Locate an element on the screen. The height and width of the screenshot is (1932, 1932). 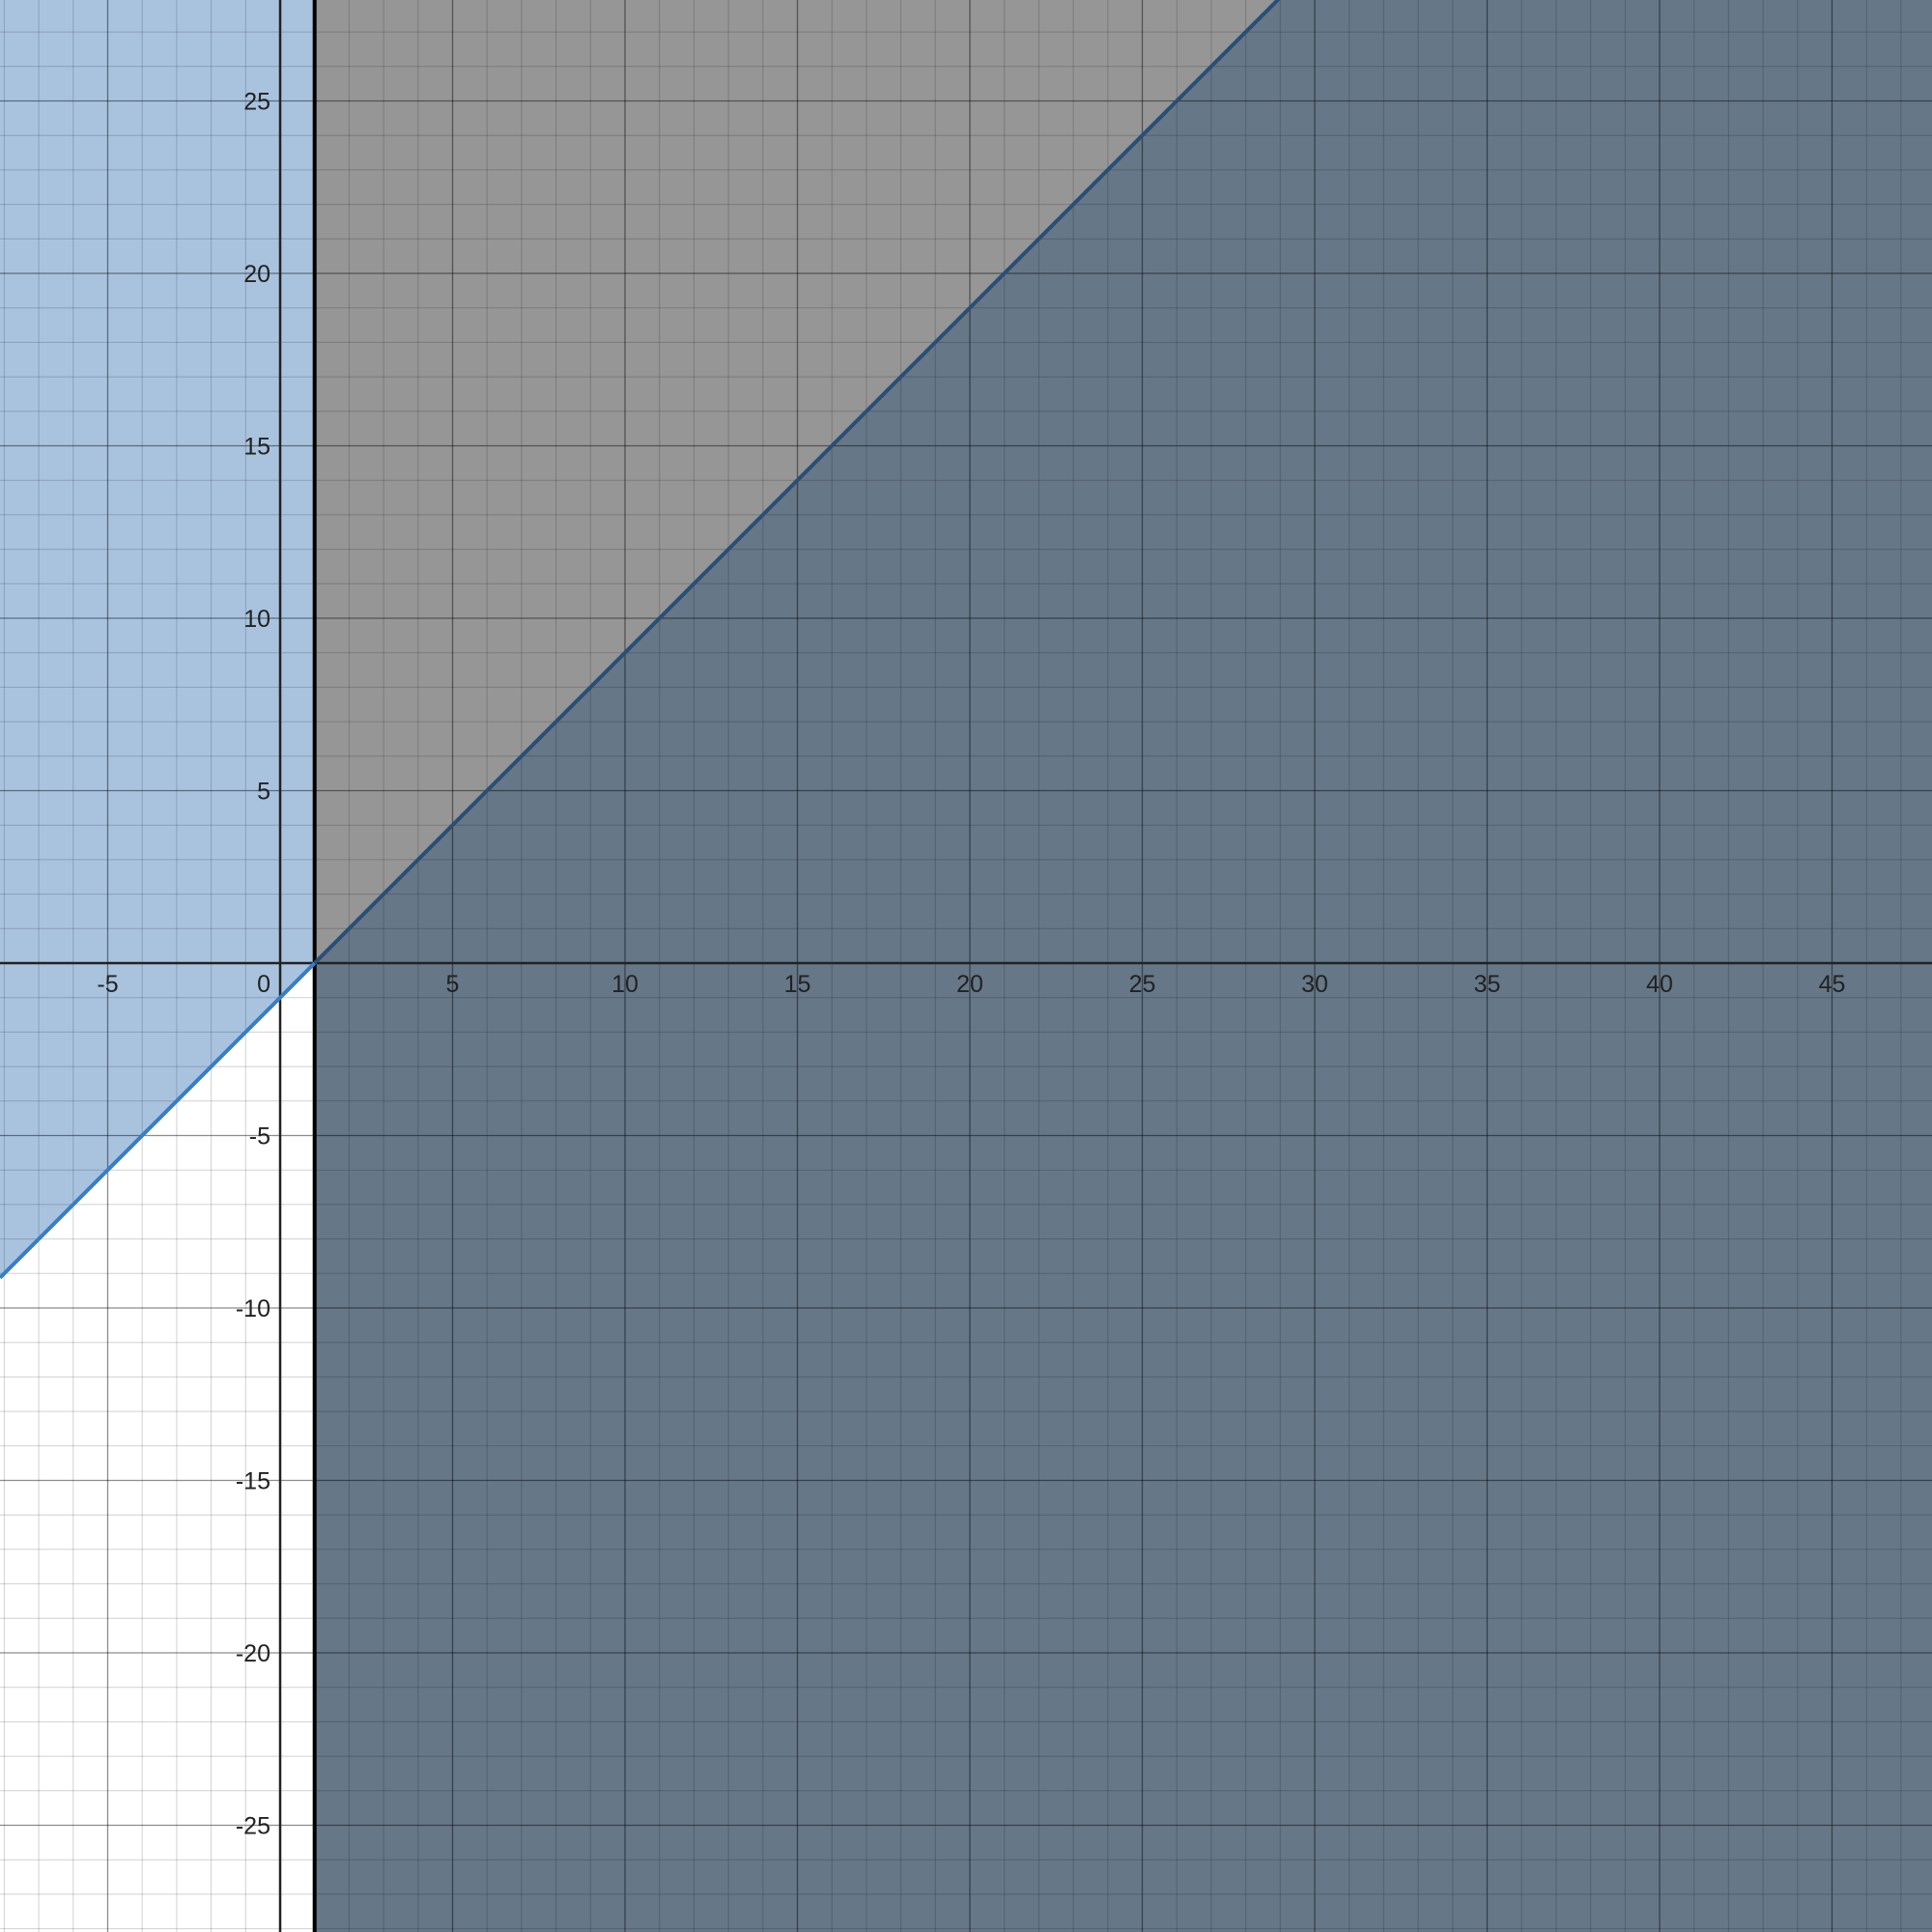
x-tick-label: -5 is located at coordinates (107, 984).